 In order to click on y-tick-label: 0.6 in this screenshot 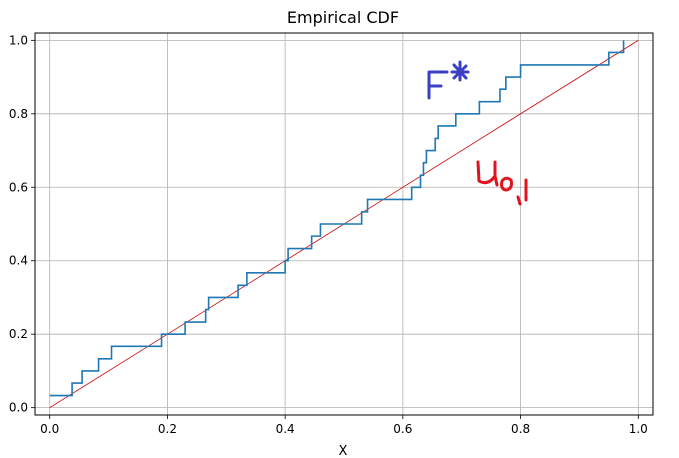, I will do `click(18, 187)`.